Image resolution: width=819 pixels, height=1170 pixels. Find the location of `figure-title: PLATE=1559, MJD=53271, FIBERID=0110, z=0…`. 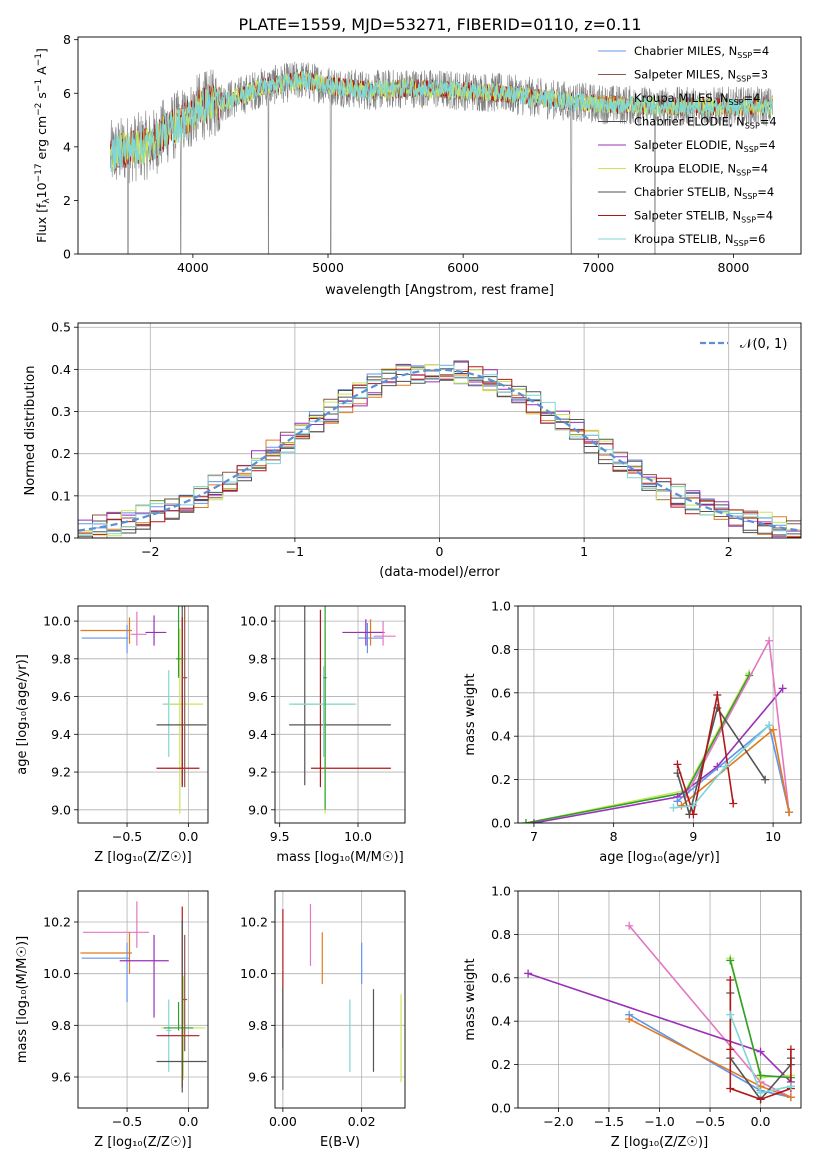

figure-title: PLATE=1559, MJD=53271, FIBERID=0110, z=0… is located at coordinates (439, 24).